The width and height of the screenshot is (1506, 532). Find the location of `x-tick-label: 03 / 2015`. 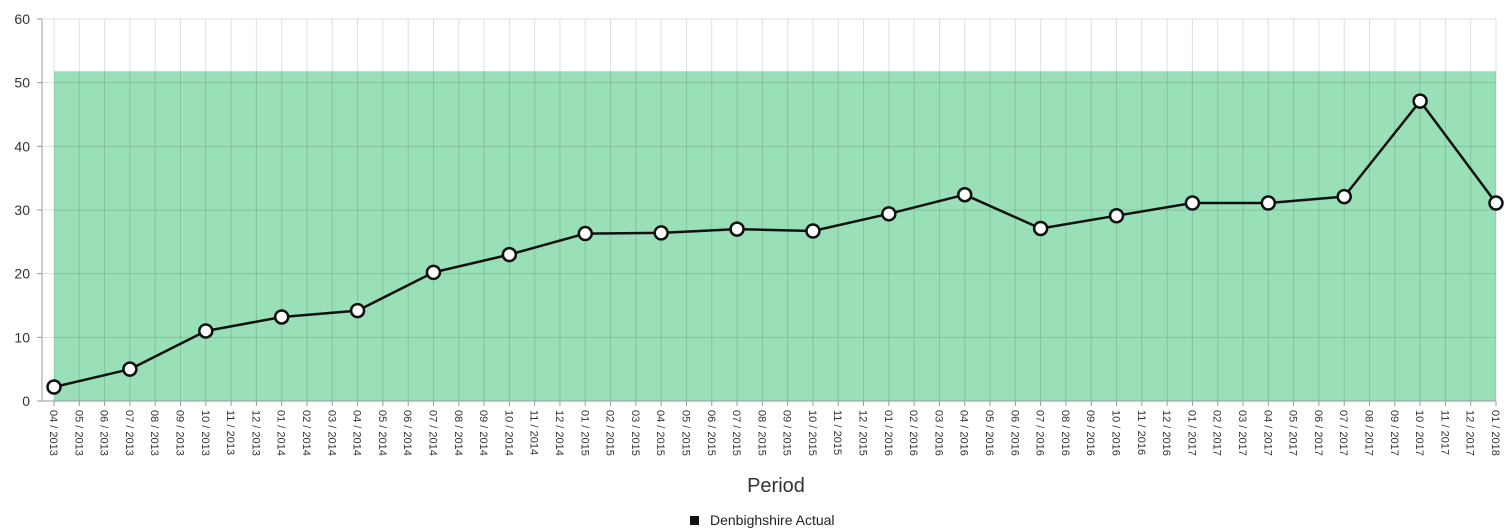

x-tick-label: 03 / 2015 is located at coordinates (635, 433).